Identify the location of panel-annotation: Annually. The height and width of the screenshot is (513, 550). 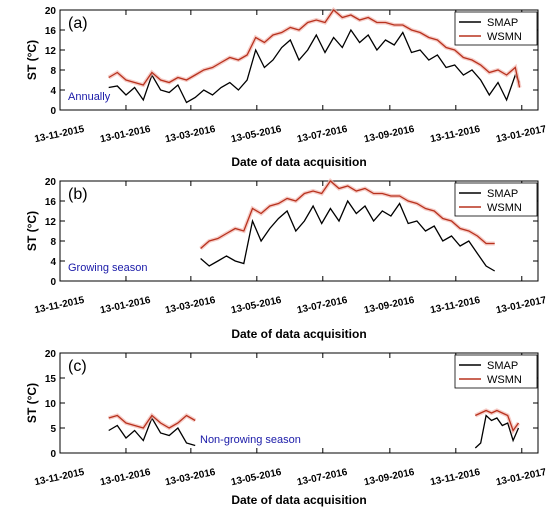
(89, 97).